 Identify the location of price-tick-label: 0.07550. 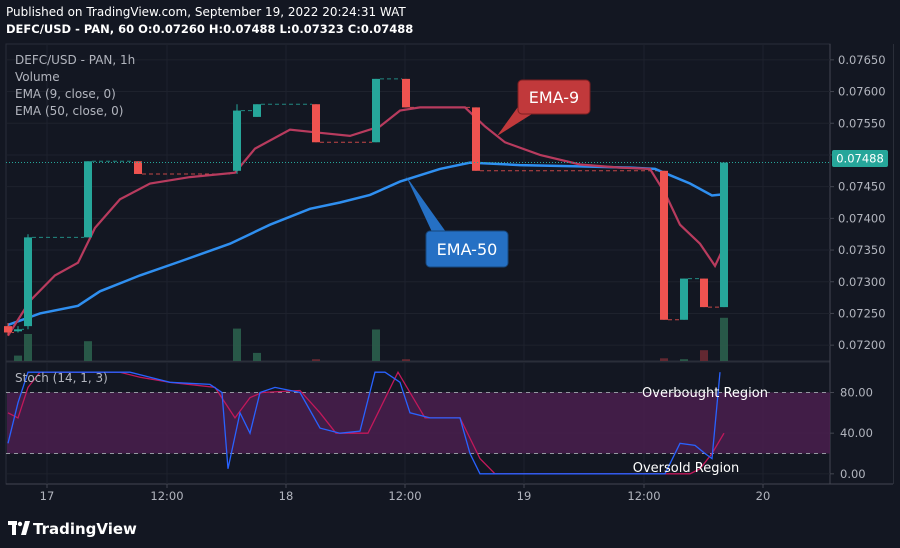
(862, 123).